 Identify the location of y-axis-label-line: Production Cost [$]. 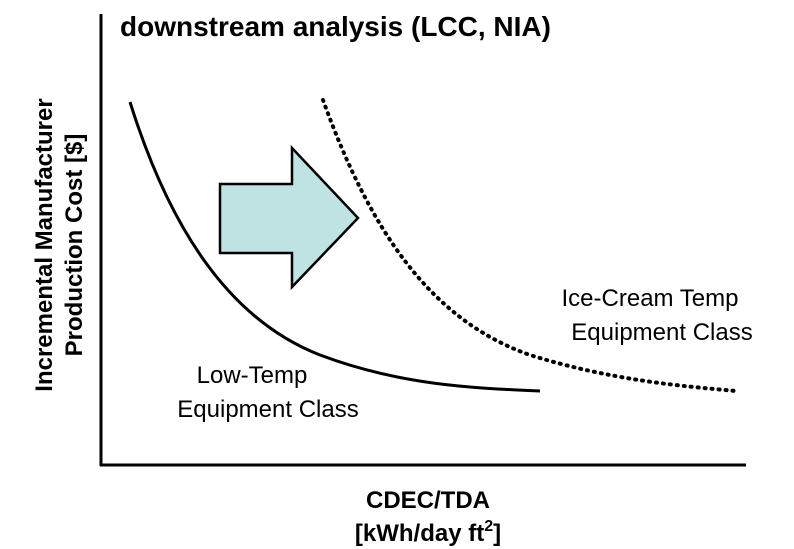
(74, 245).